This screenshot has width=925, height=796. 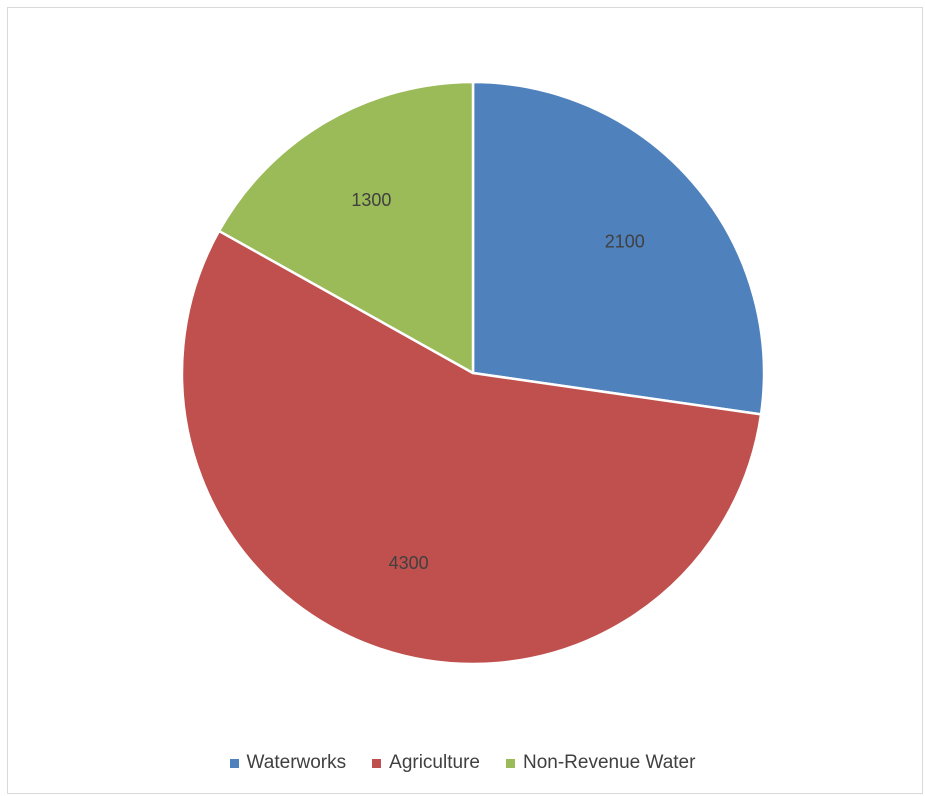 I want to click on legend-item-agriculture: Agriculture, so click(x=426, y=763).